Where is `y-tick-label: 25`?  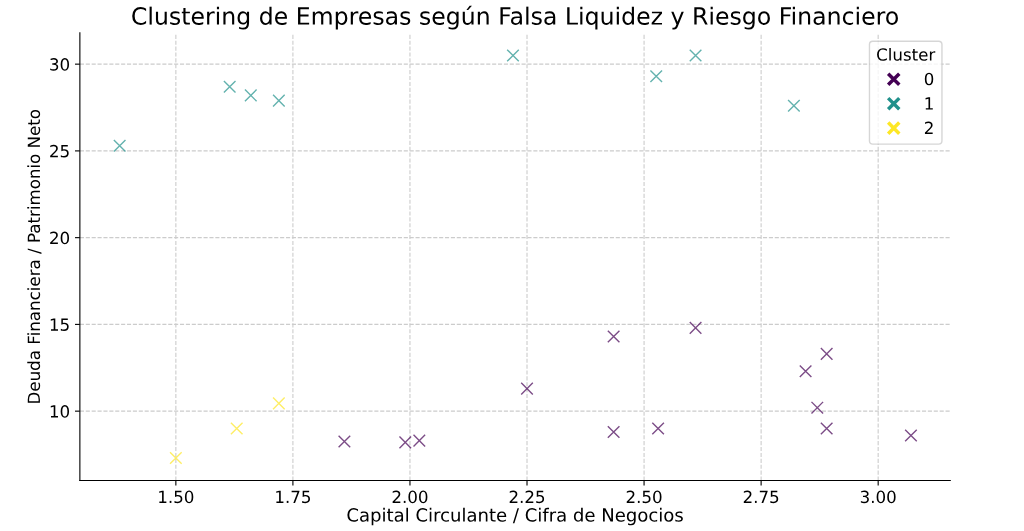 y-tick-label: 25 is located at coordinates (59, 151).